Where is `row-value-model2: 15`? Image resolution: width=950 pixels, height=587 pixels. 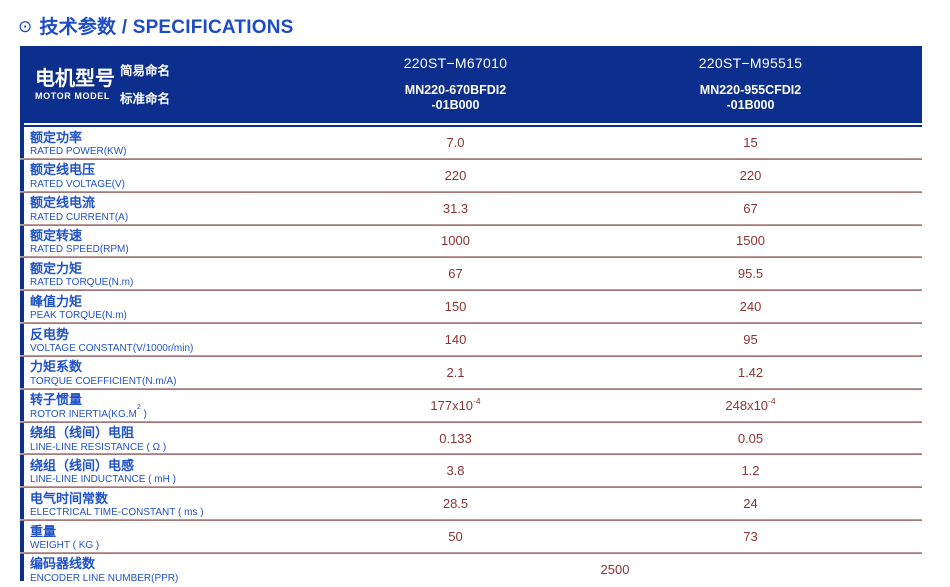
row-value-model2: 15 is located at coordinates (750, 142).